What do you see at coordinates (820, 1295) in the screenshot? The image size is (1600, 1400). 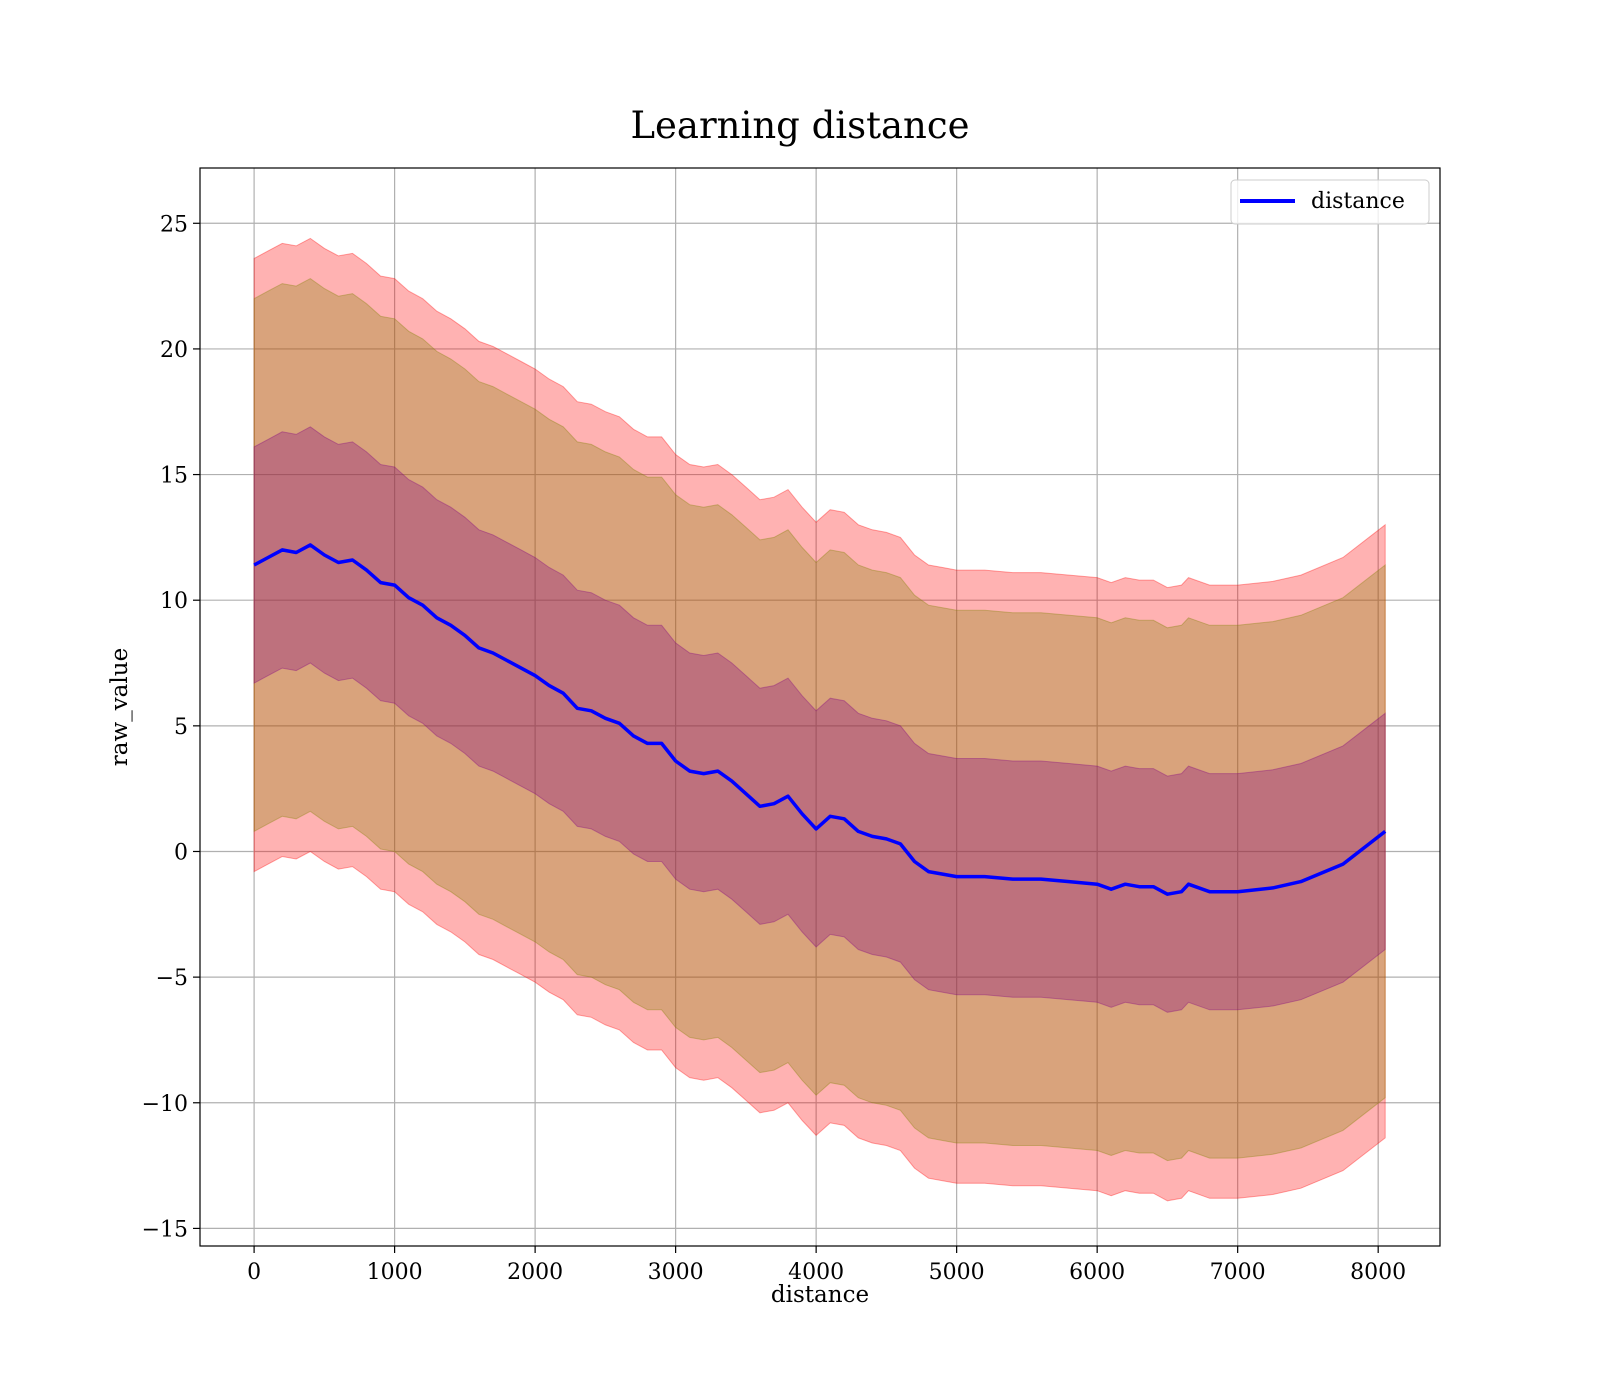 I see `x-axis-label: distance` at bounding box center [820, 1295].